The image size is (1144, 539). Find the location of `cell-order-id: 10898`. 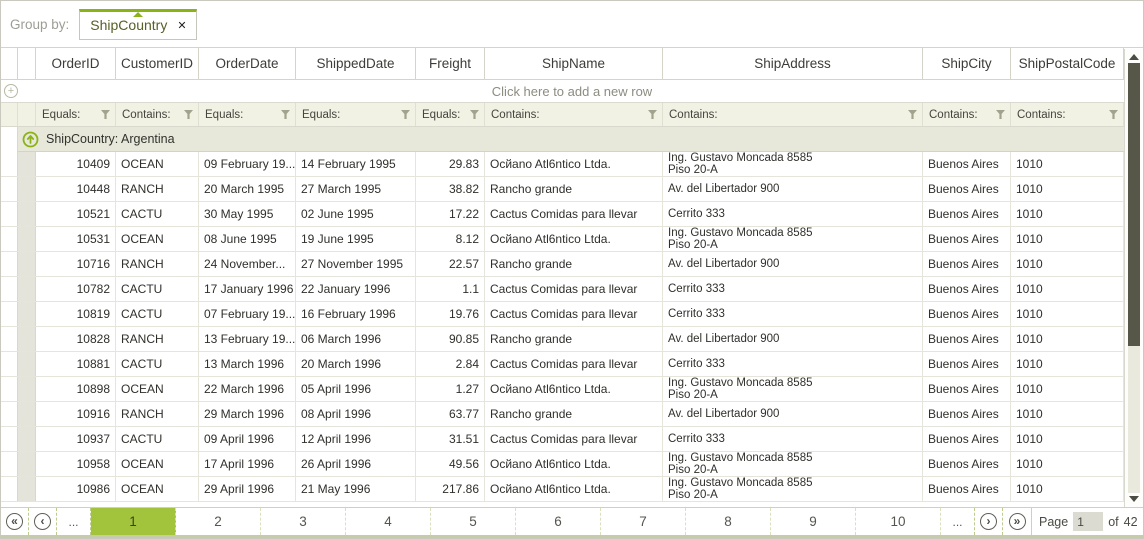

cell-order-id: 10898 is located at coordinates (76, 389).